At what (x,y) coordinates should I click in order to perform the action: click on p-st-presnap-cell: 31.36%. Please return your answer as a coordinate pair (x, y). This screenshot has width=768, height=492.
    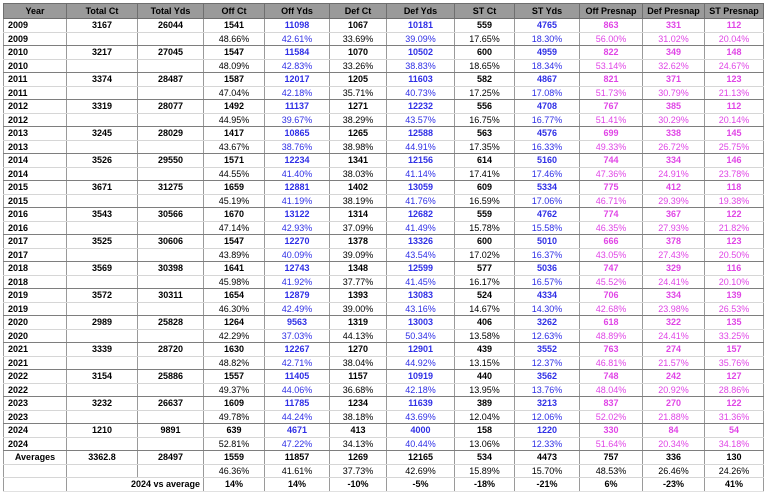
    Looking at the image, I should click on (734, 417).